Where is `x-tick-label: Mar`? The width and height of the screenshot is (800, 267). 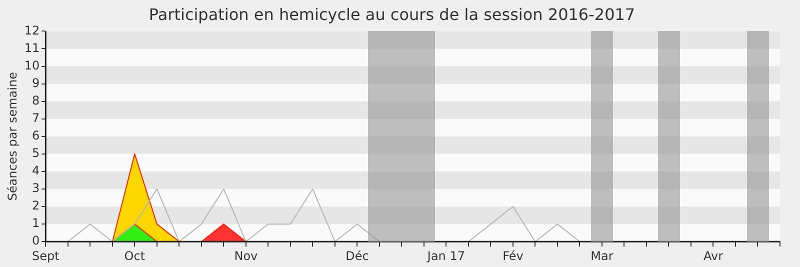 x-tick-label: Mar is located at coordinates (602, 255).